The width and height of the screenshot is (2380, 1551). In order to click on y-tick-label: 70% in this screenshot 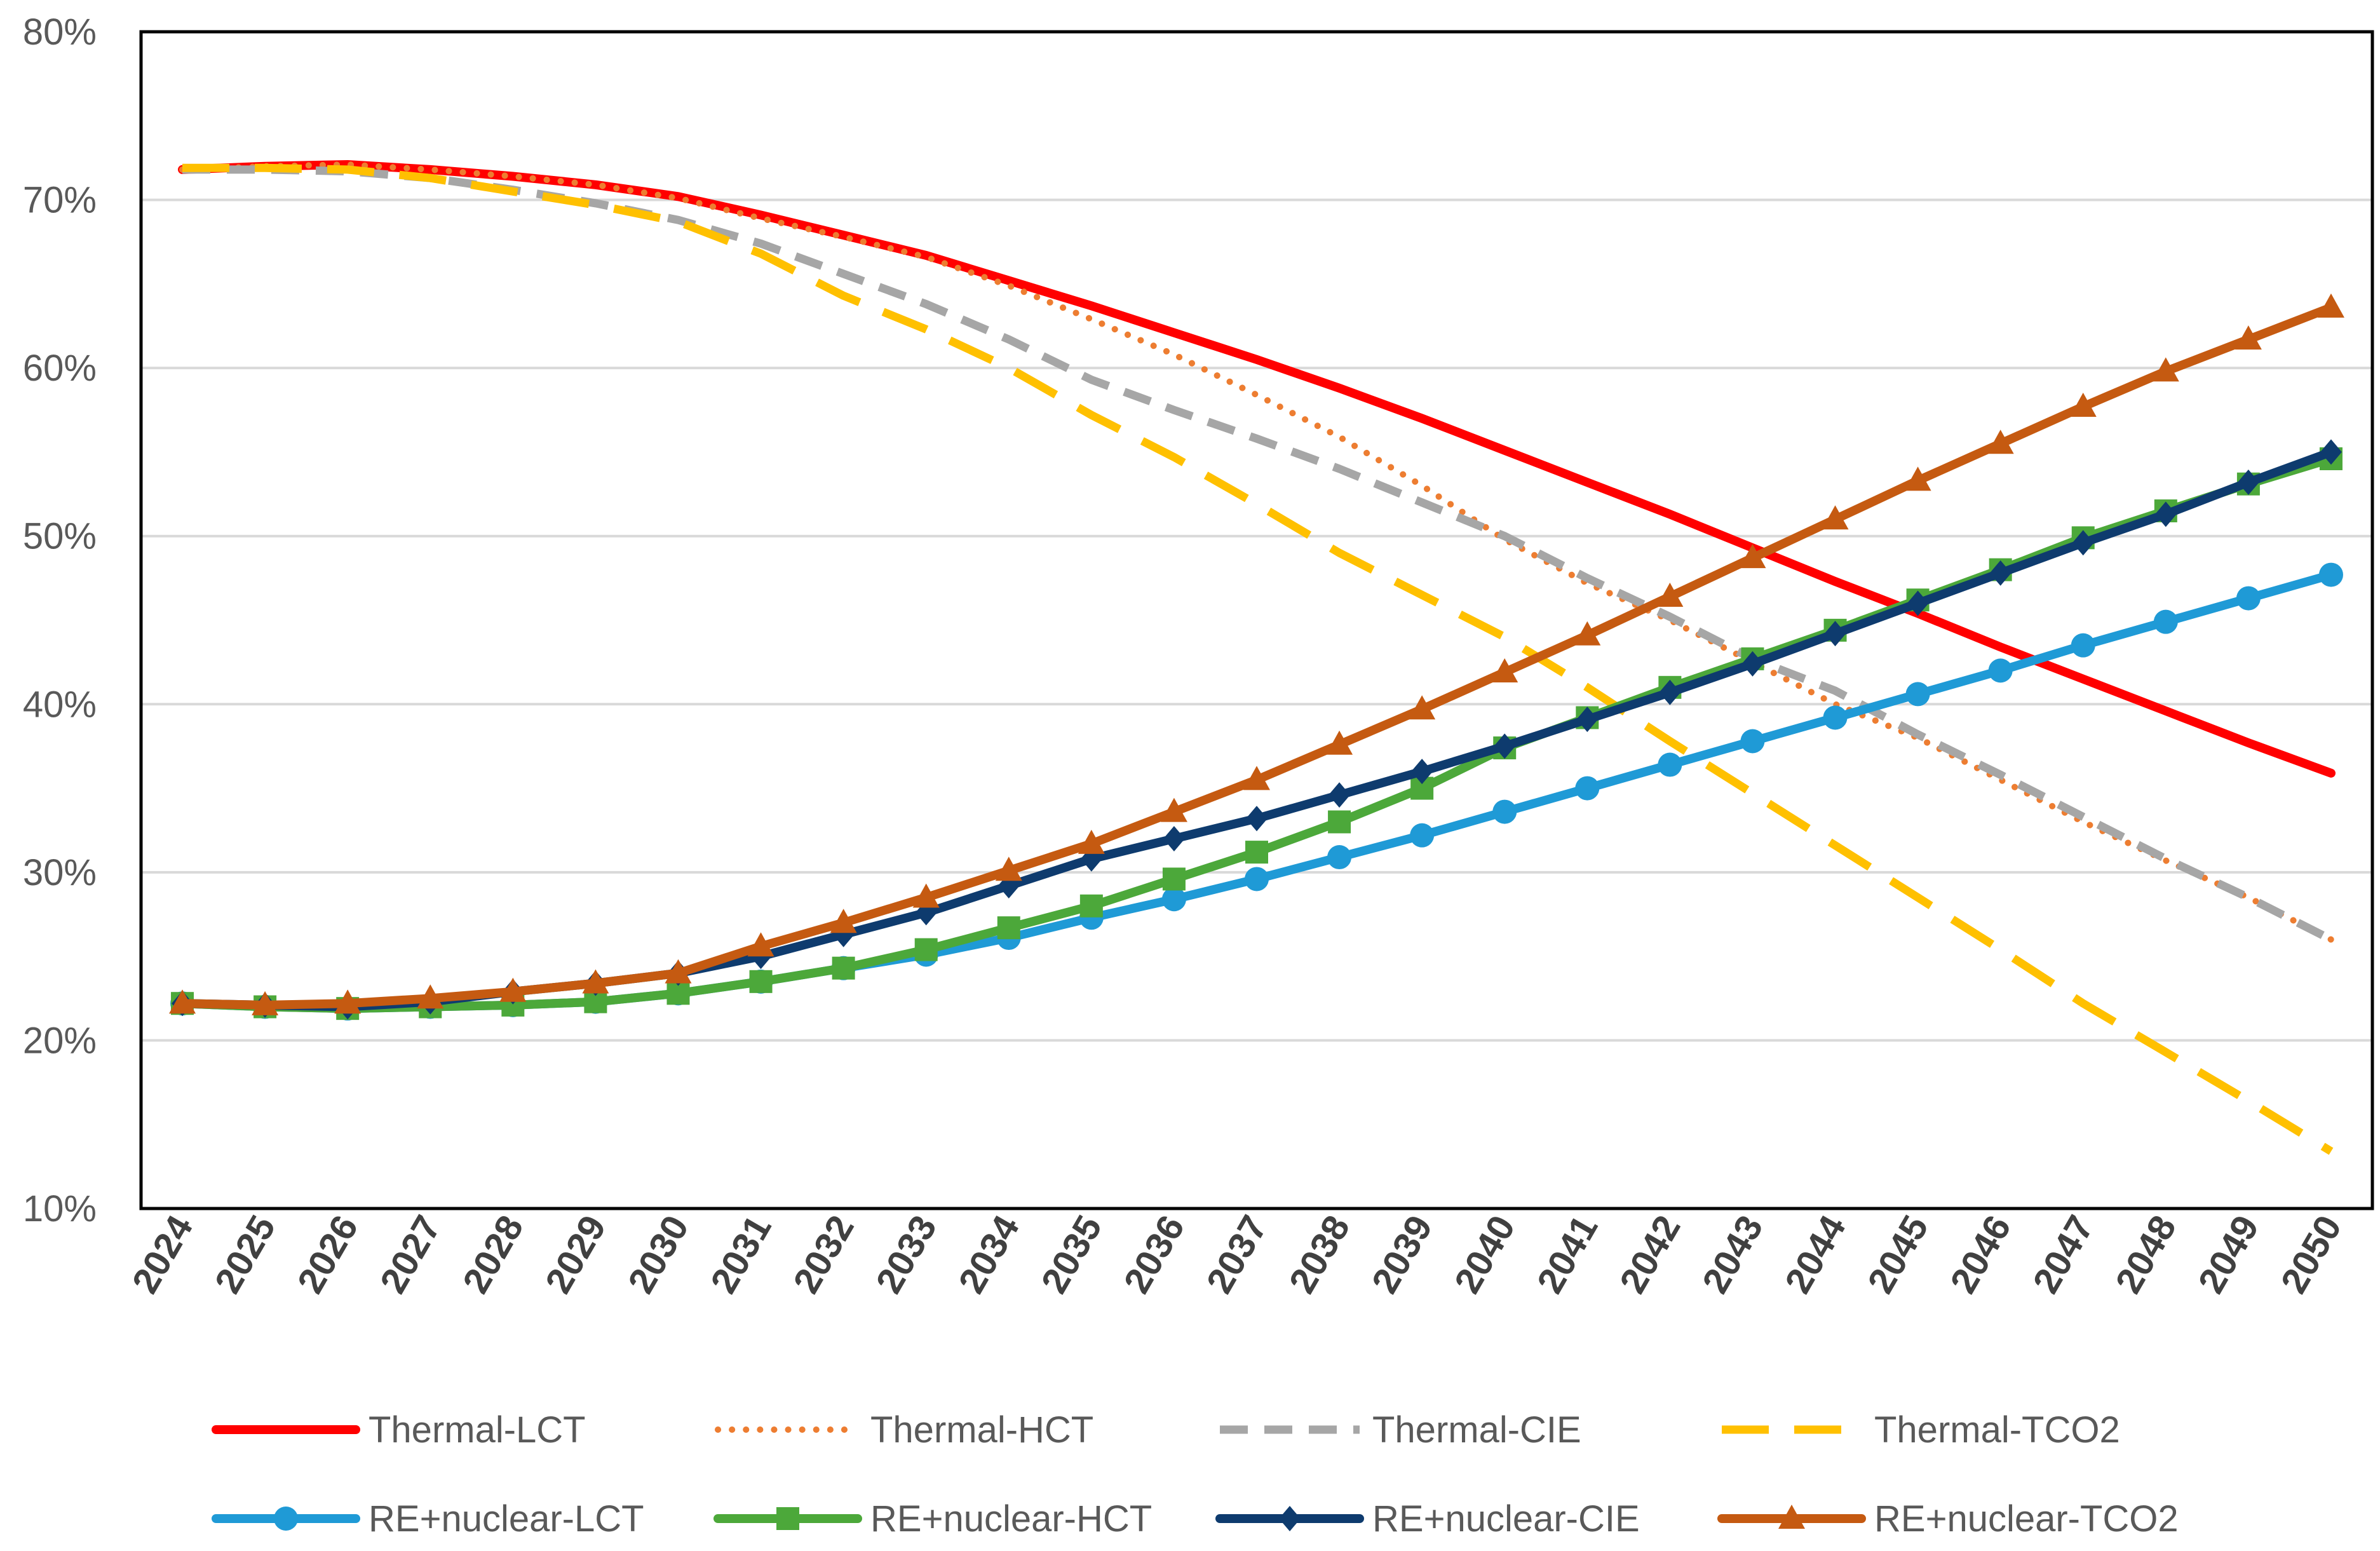, I will do `click(60, 200)`.